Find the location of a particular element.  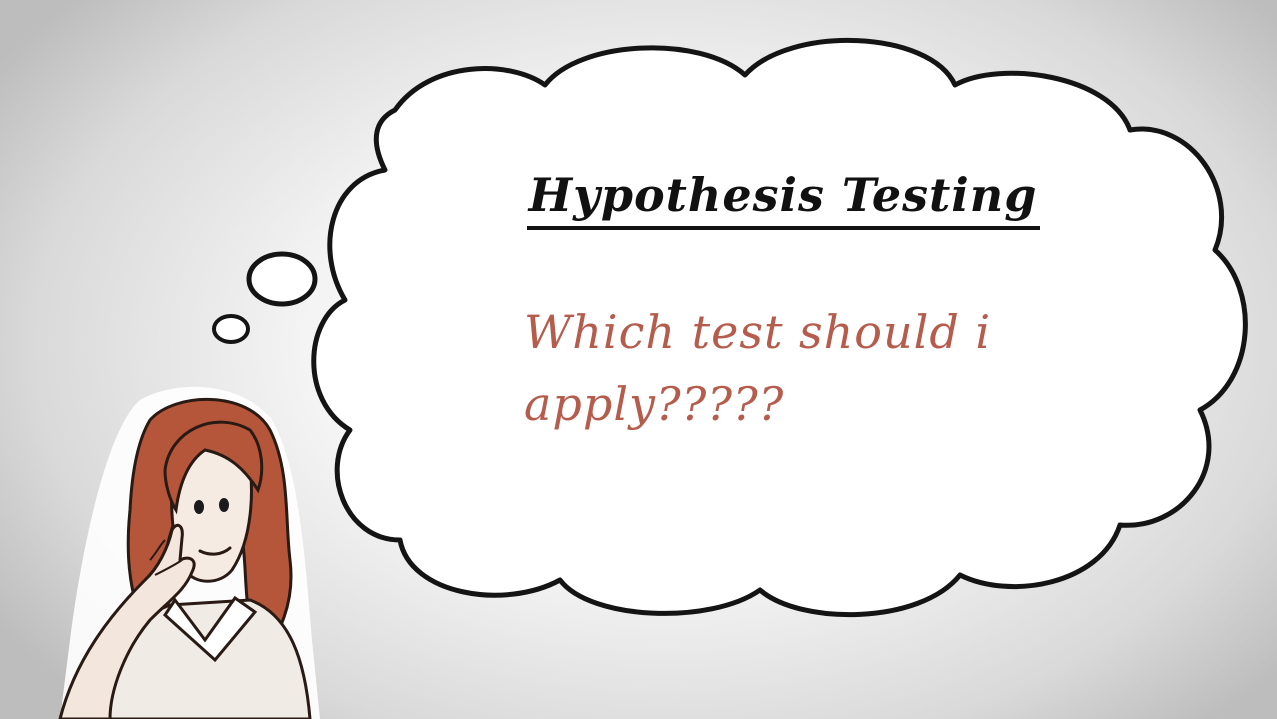

title-underline is located at coordinates (783, 228).